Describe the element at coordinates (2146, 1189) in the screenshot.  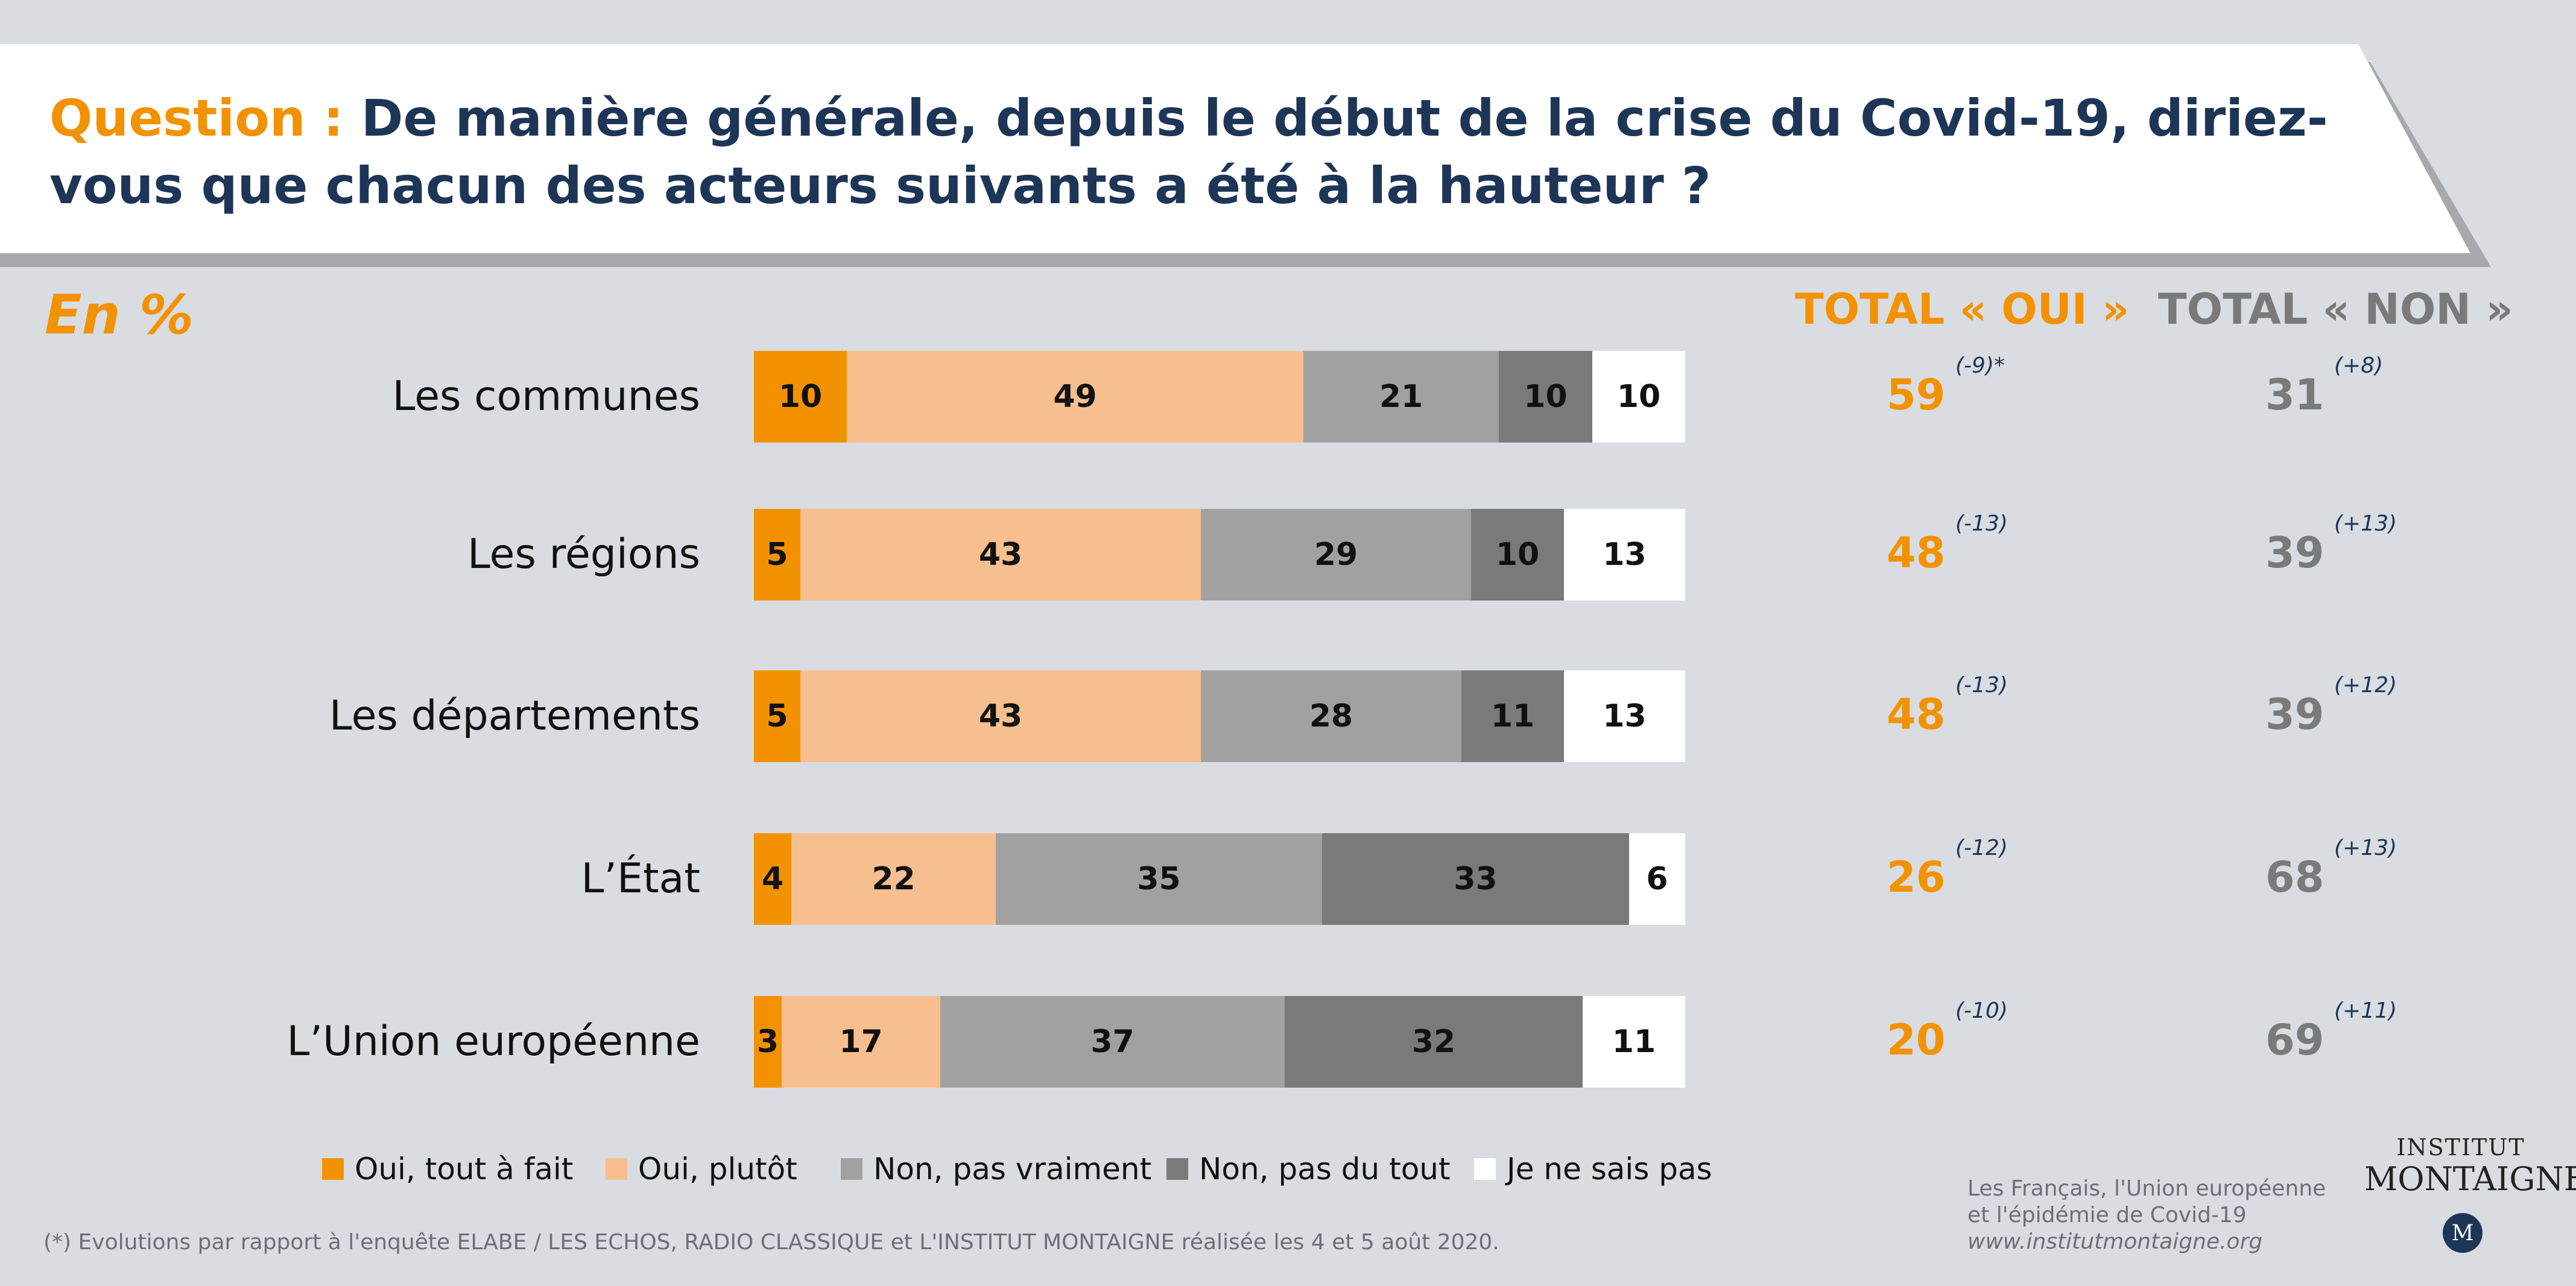
I see `source-line-1: Les Français, l'Union européenne` at that location.